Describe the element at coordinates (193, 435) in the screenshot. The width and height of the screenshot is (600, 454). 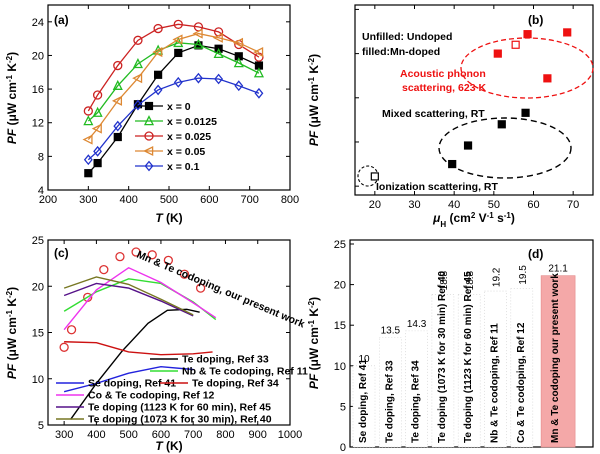
I see `x-tick-label: 700` at that location.